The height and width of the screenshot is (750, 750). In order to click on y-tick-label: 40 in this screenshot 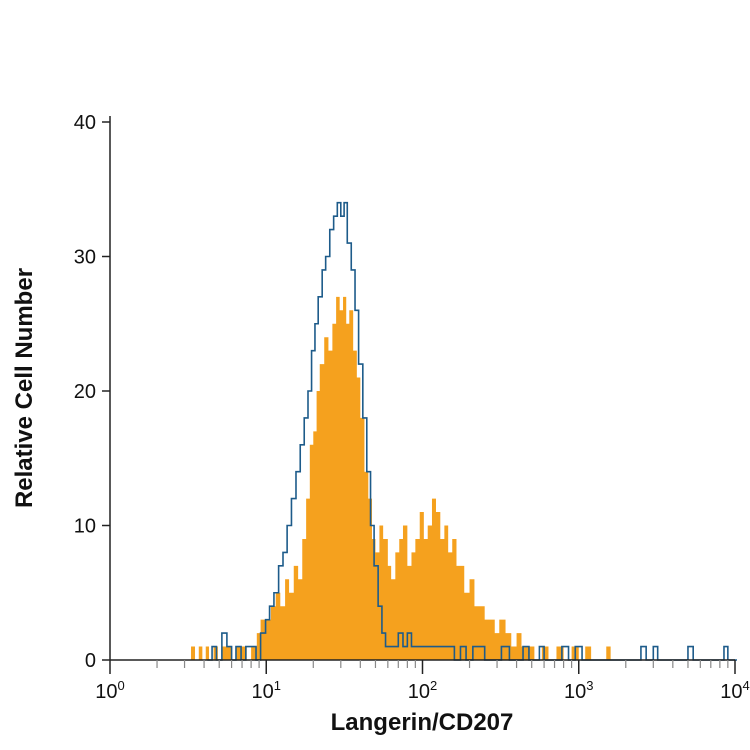, I will do `click(85, 123)`.